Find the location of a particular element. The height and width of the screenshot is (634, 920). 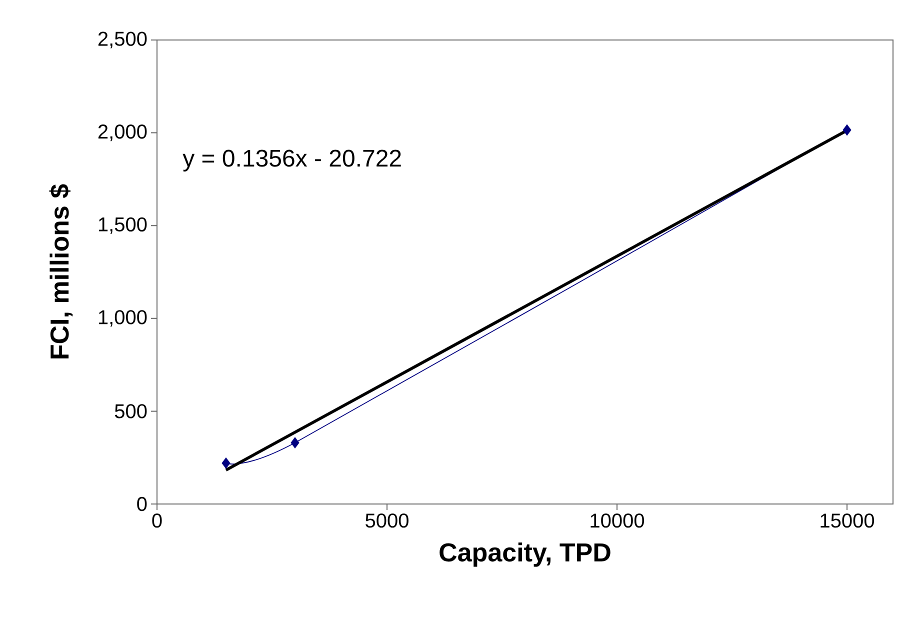

y-tick-label: 1,000 is located at coordinates (122, 318).